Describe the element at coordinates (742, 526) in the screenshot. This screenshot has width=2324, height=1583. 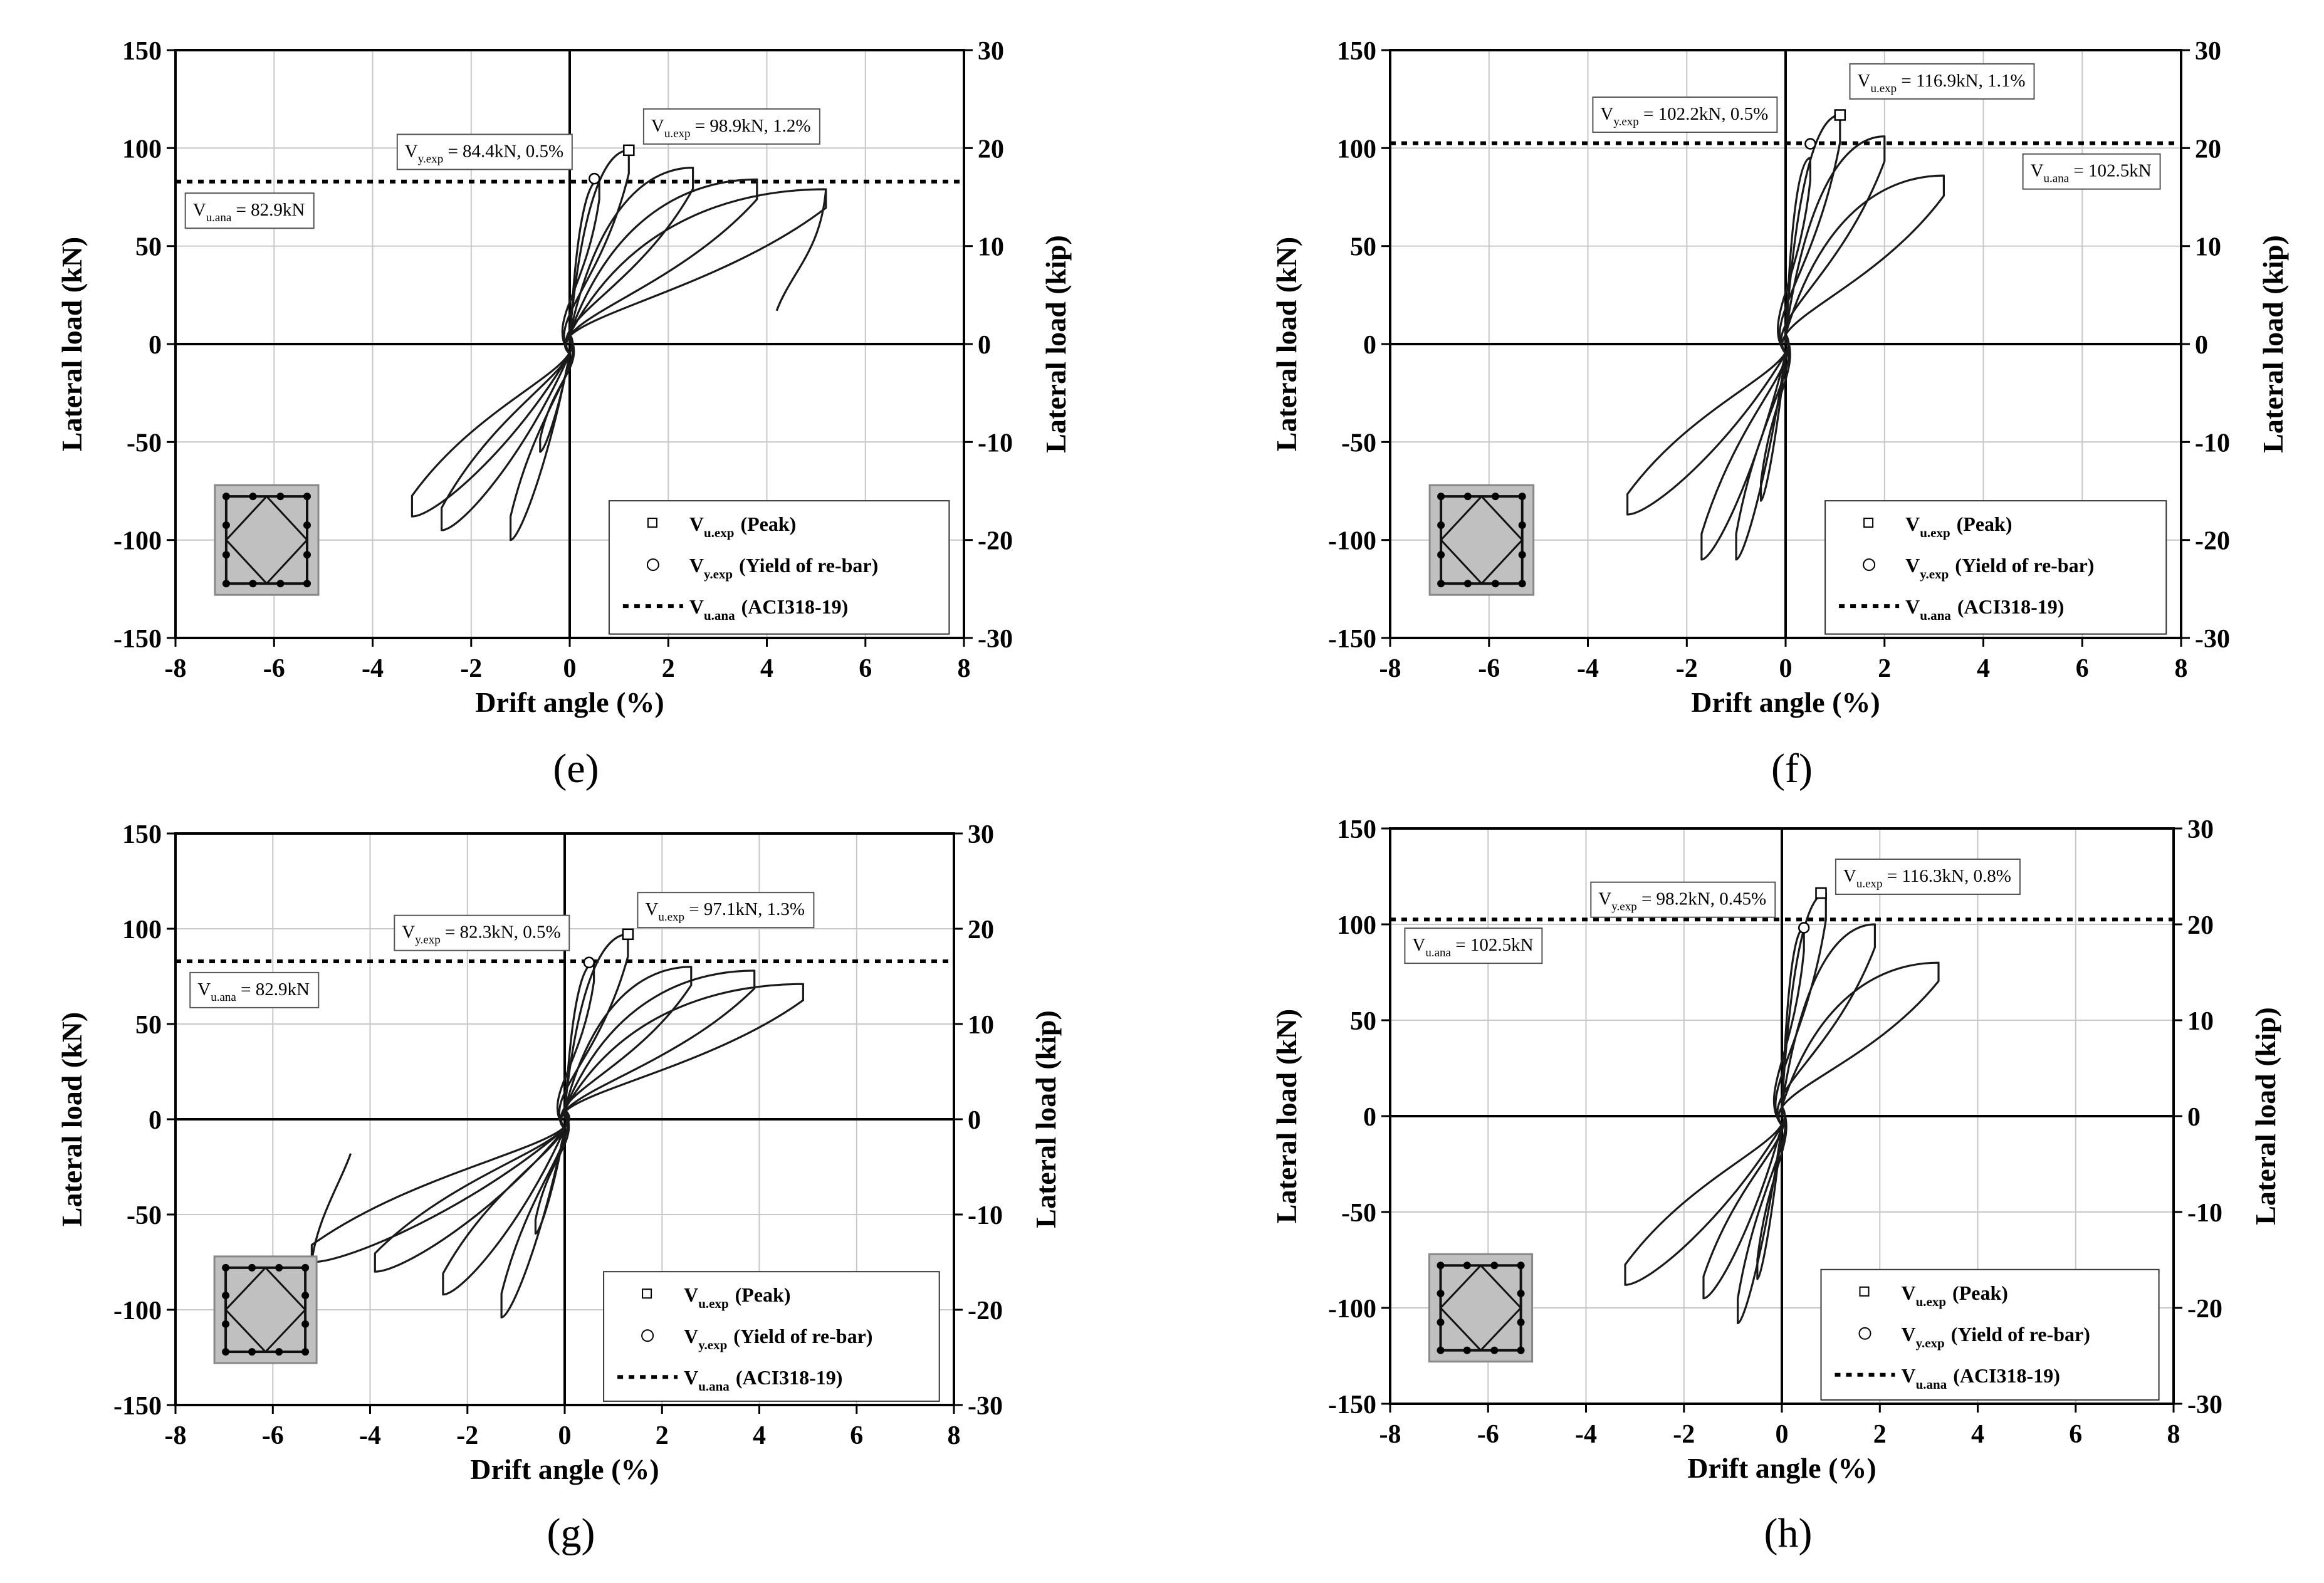
I see `legend-item-1: Vu.exp (Peak)` at that location.